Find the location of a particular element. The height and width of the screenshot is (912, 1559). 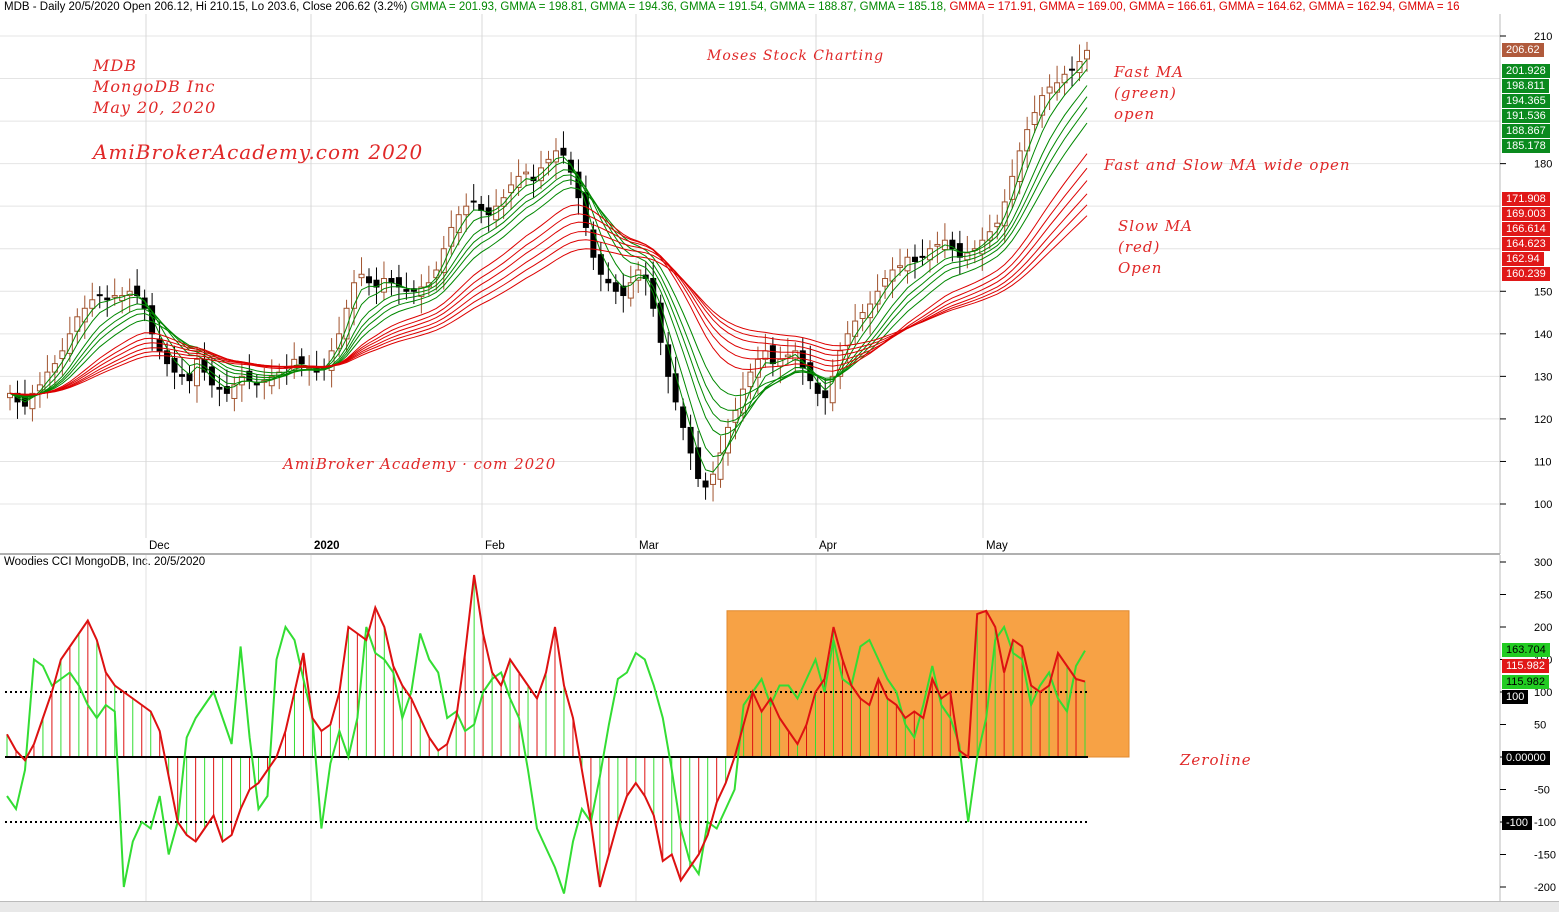

cci-tick-label: 250 is located at coordinates (1543, 596).